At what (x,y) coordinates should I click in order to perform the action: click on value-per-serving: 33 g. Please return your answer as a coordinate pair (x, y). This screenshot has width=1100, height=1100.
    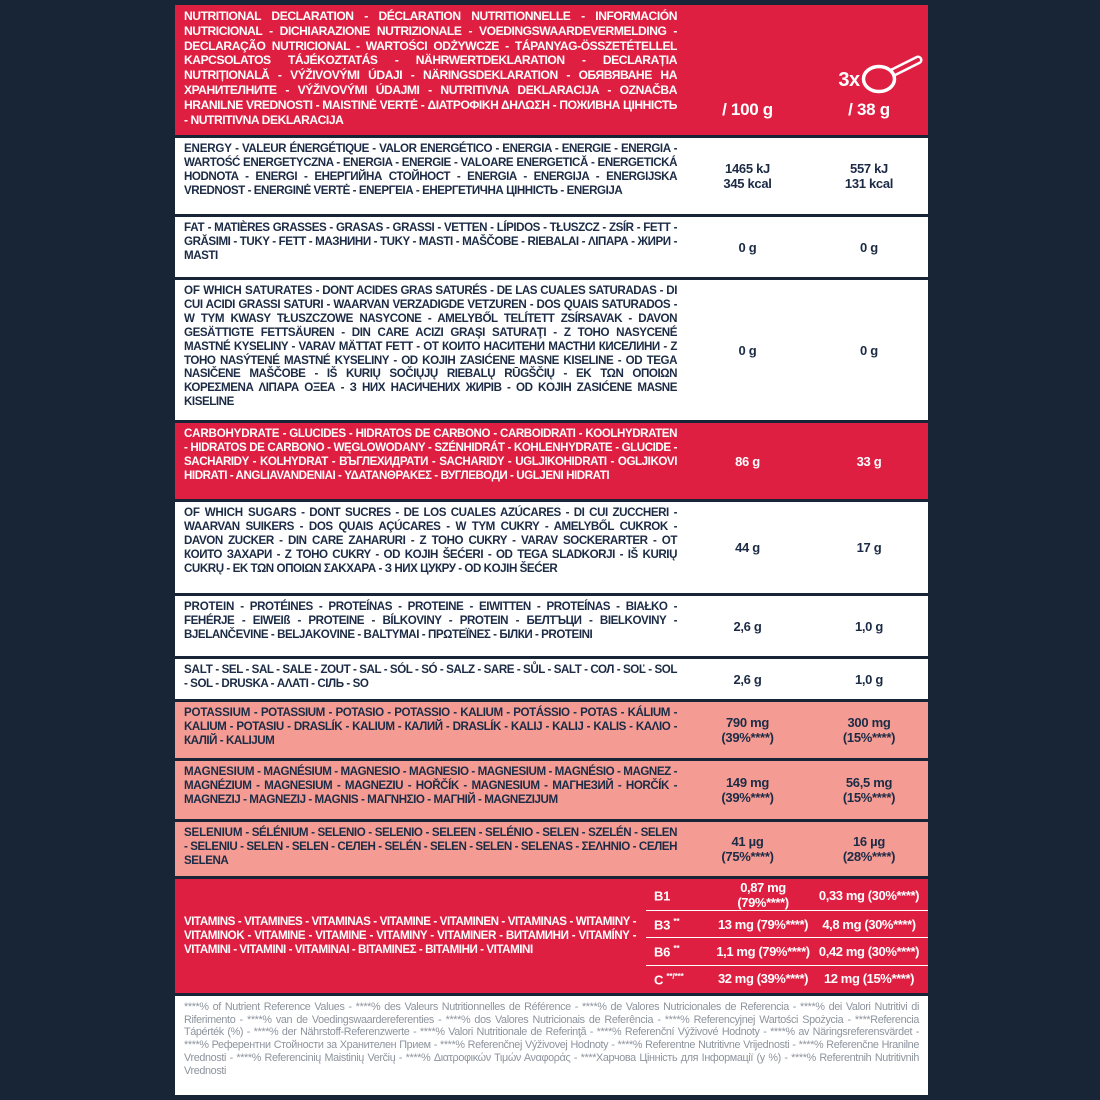
    Looking at the image, I should click on (869, 461).